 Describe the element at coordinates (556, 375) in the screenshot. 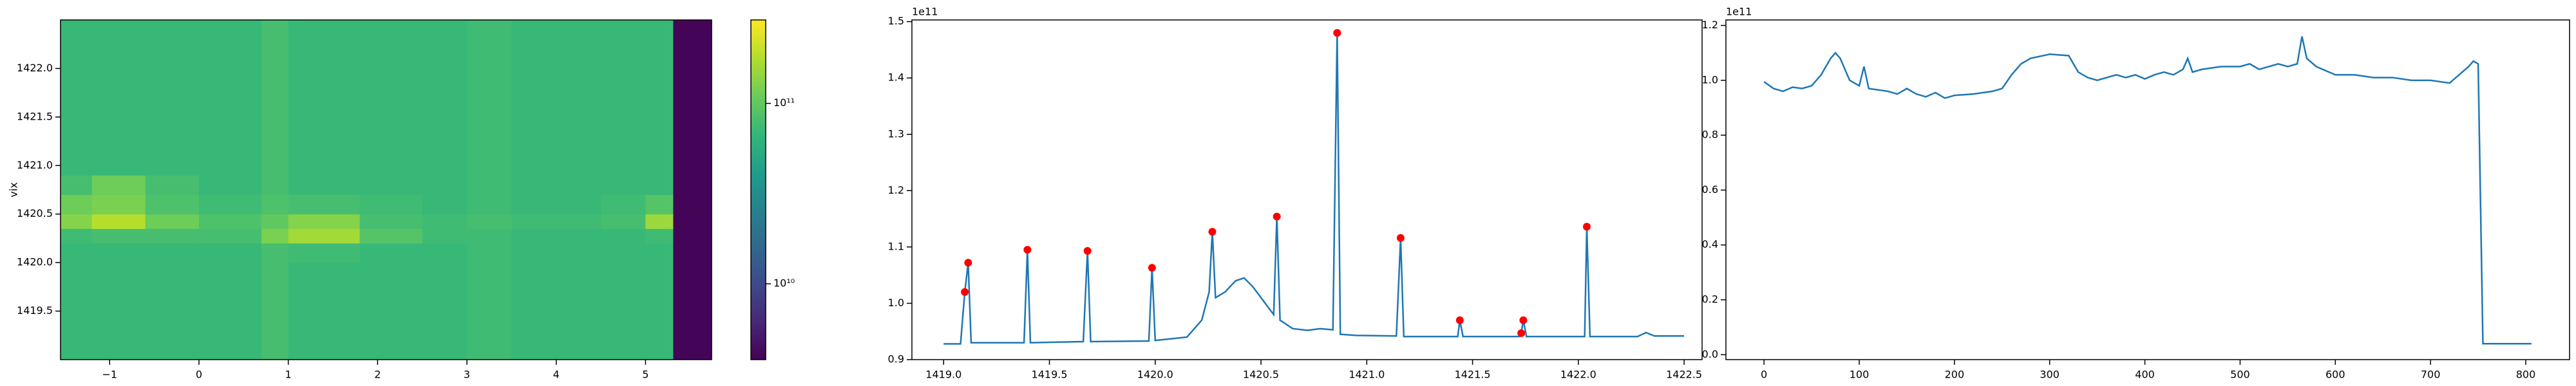

I see `x-tick-label: 4` at that location.